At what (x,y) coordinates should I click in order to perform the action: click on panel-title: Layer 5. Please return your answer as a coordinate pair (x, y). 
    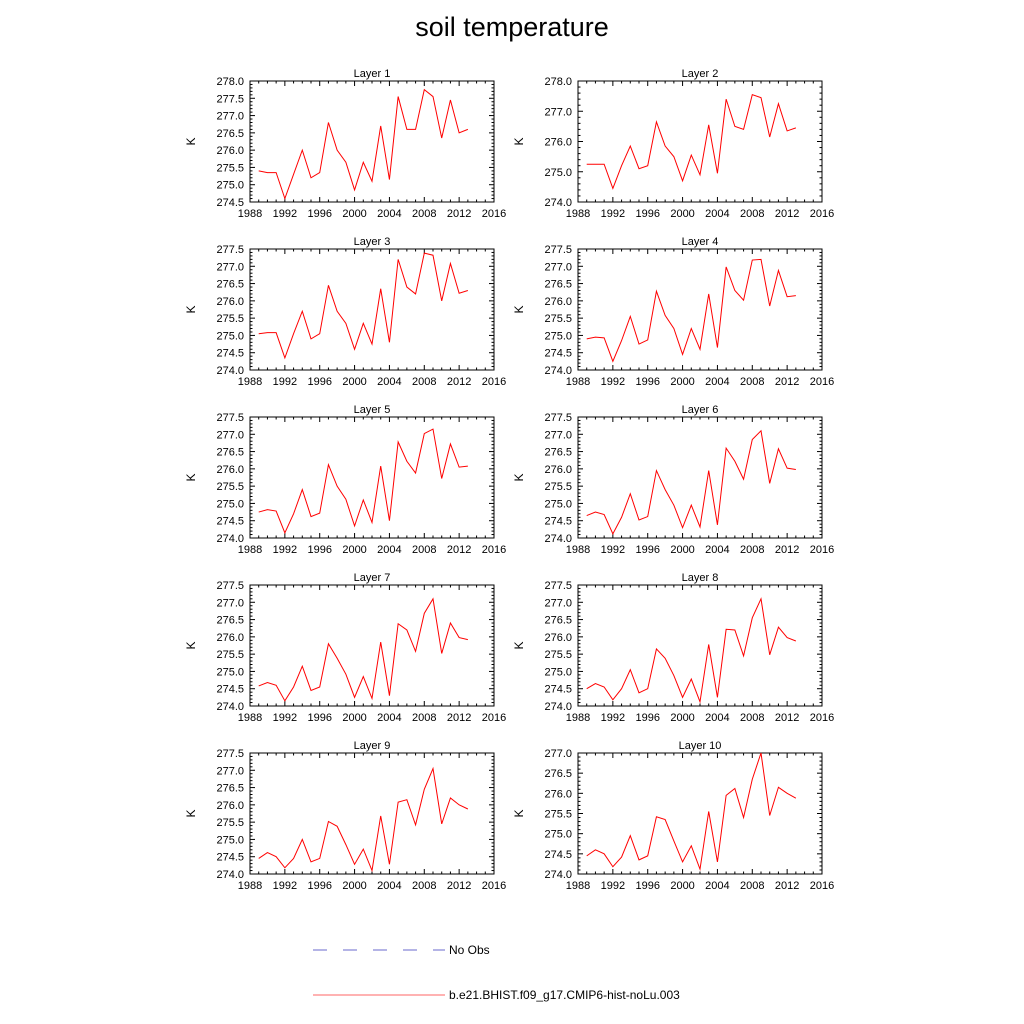
    Looking at the image, I should click on (372, 410).